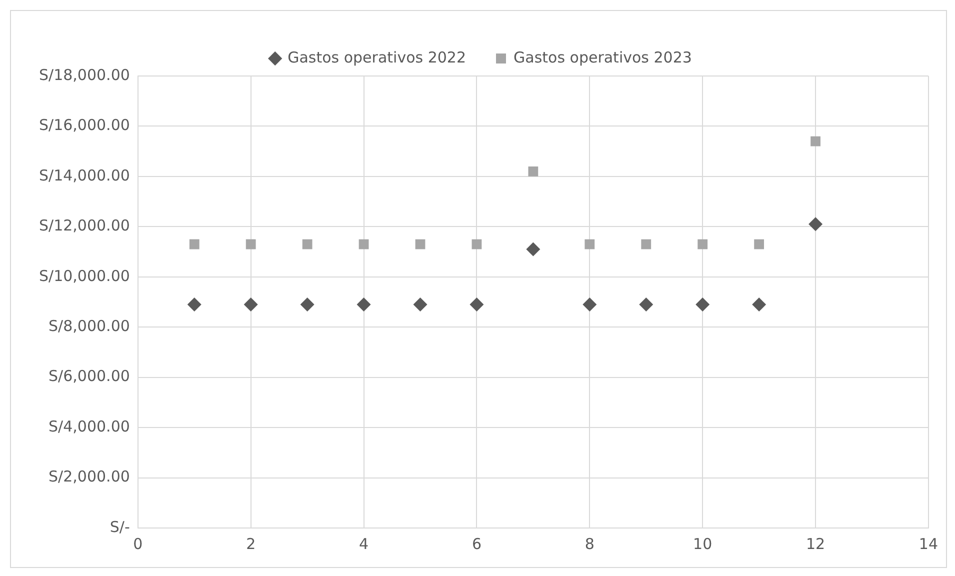 This screenshot has width=955, height=576. I want to click on x-tick-label: 2, so click(251, 543).